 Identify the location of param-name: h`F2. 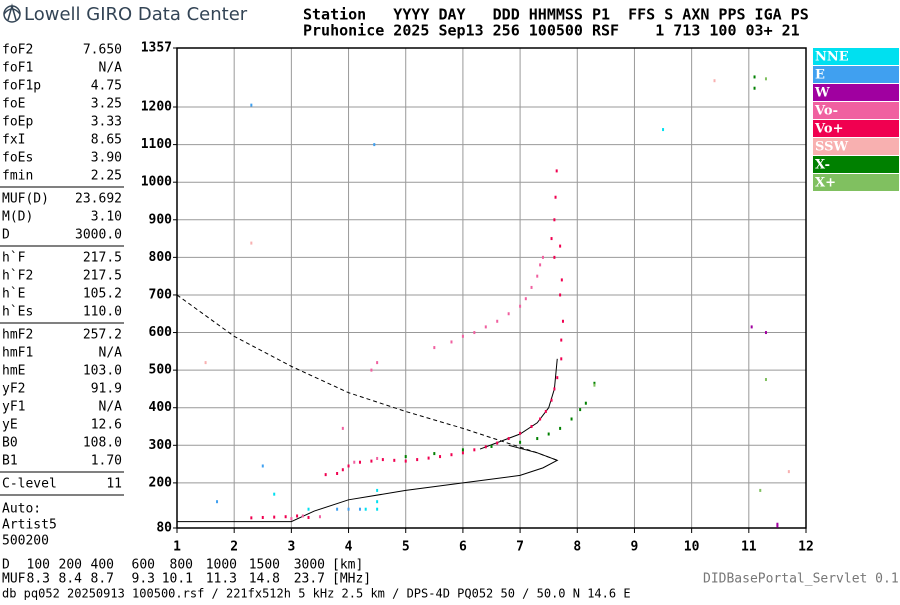
(17, 276).